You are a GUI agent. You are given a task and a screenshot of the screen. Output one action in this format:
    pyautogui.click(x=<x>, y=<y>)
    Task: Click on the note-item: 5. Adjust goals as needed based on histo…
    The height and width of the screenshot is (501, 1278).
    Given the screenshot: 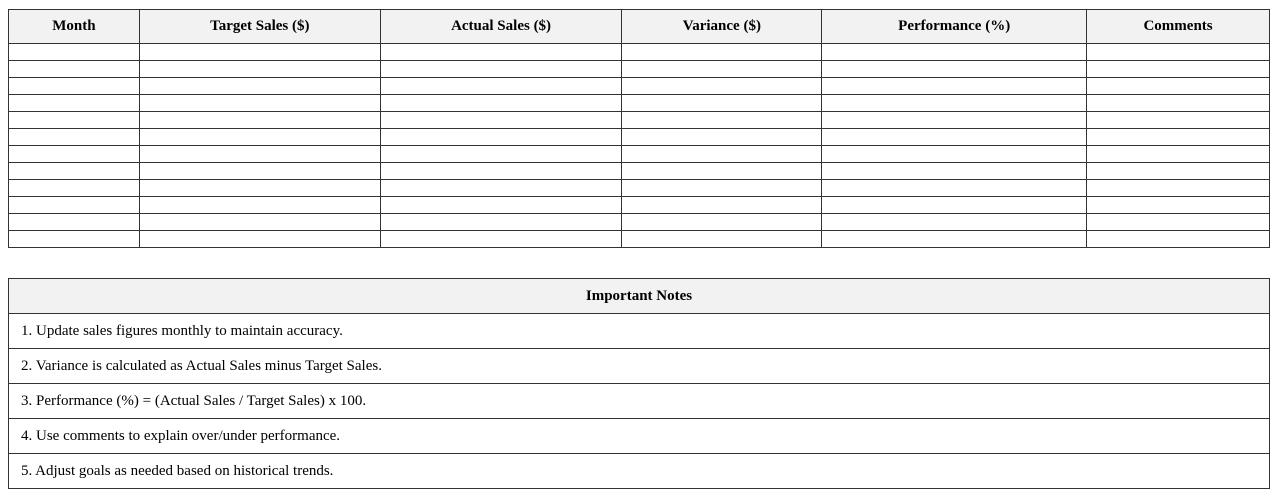 What is the action you would take?
    pyautogui.click(x=639, y=471)
    